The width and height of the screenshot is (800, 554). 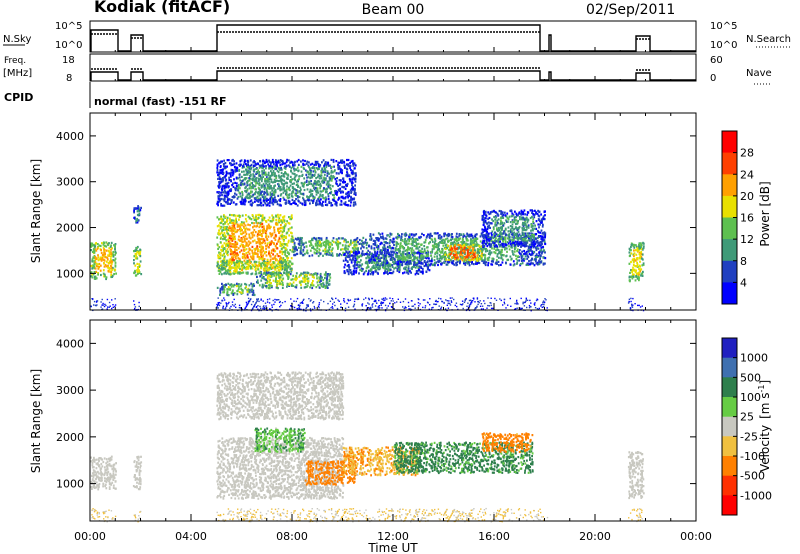 What do you see at coordinates (393, 10) in the screenshot?
I see `beam-title: Beam 00` at bounding box center [393, 10].